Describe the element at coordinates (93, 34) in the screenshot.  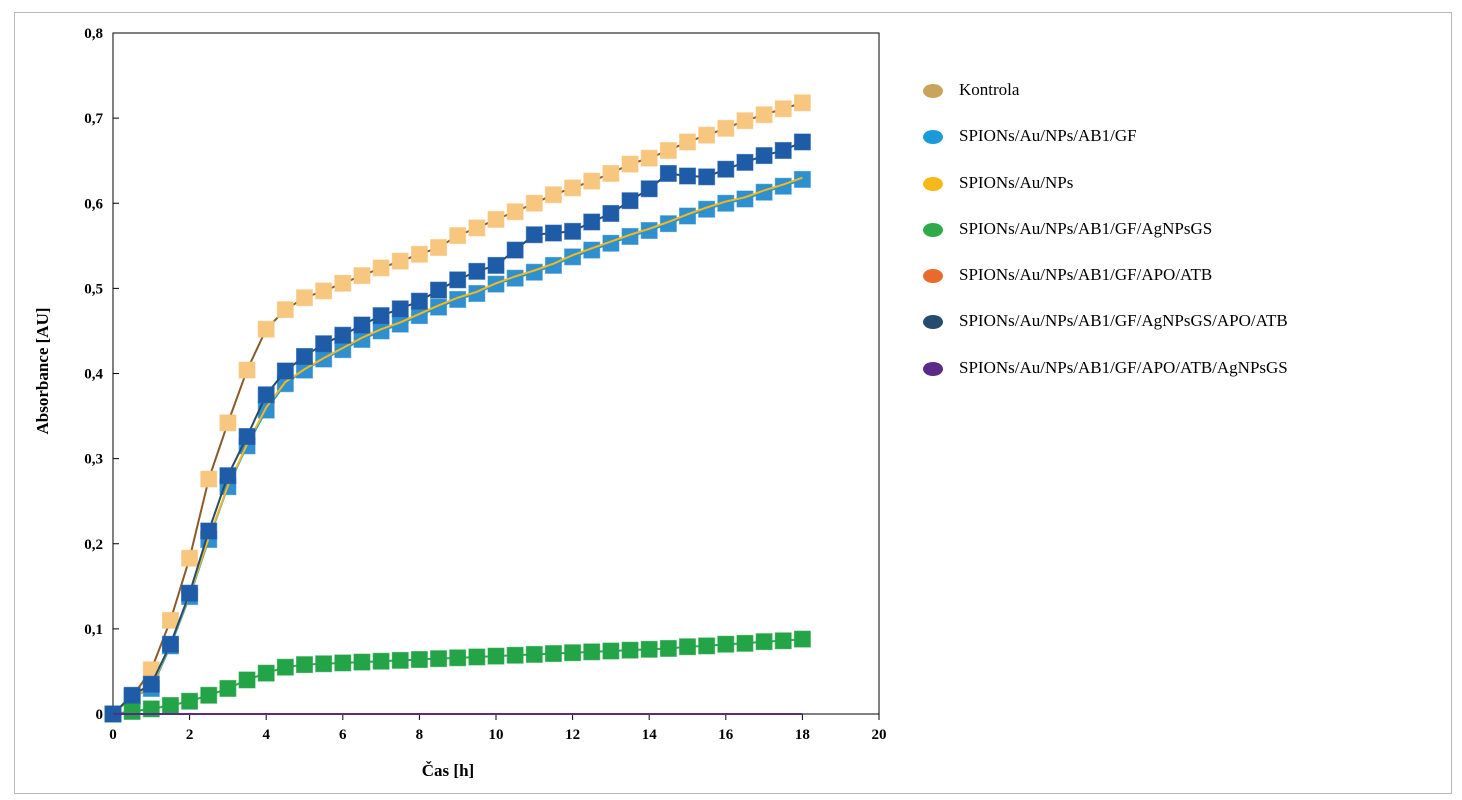
I see `y-tick-label: 0,8` at that location.